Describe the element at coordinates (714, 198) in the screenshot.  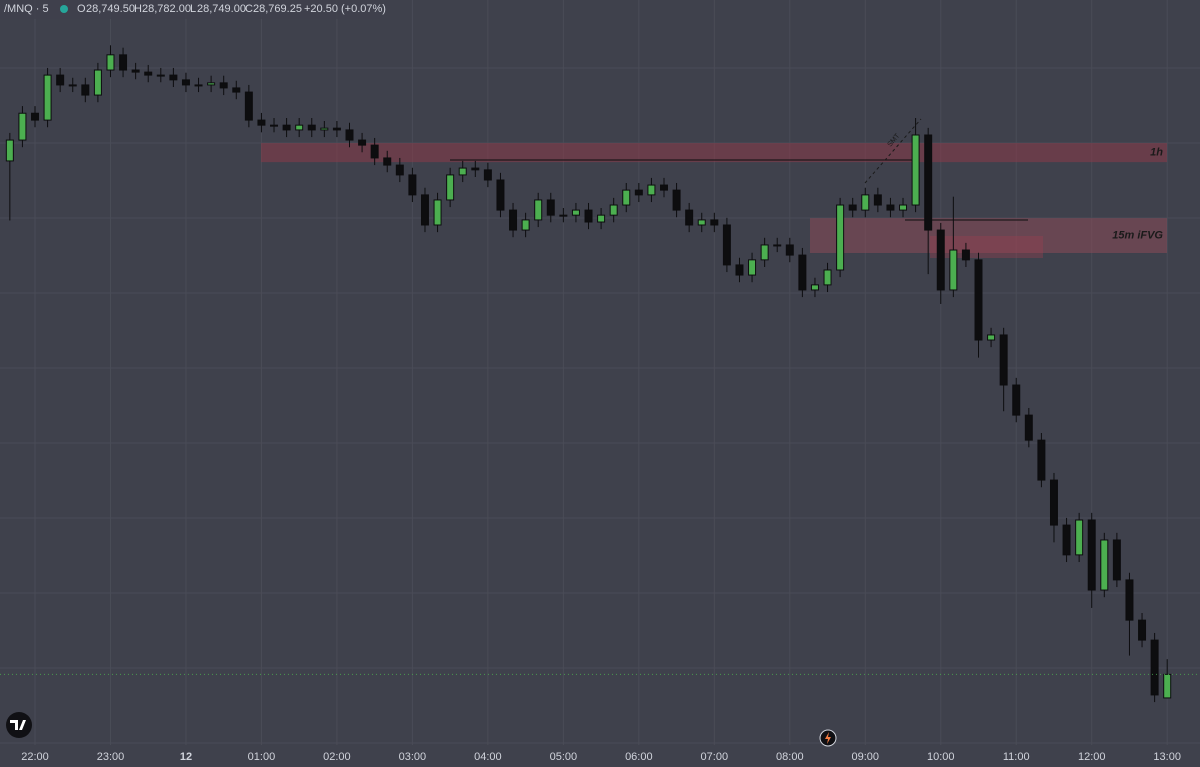
I see `zones: 1h 15m iFVG` at that location.